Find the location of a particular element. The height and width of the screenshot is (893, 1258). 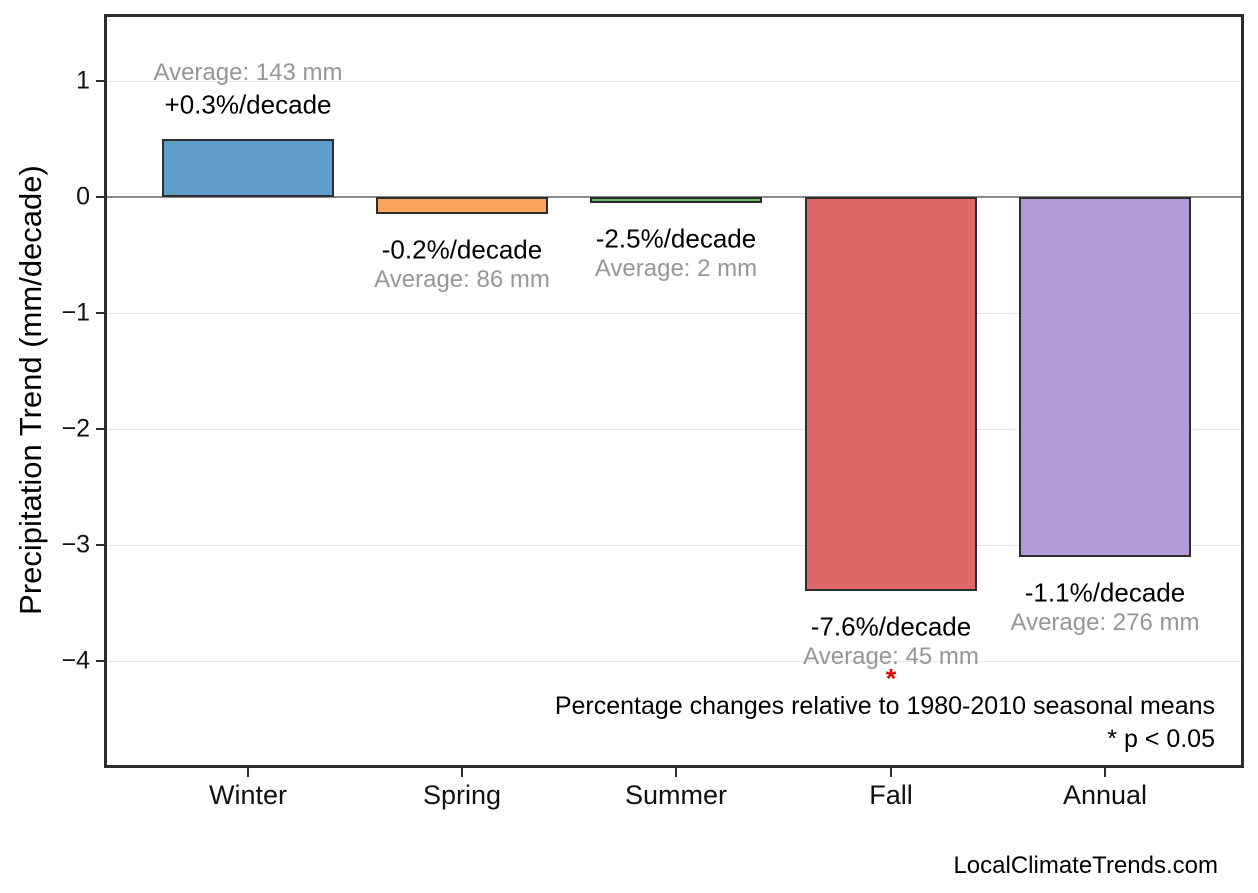

watermark: LocalClimateTrends.com is located at coordinates (1085, 865).